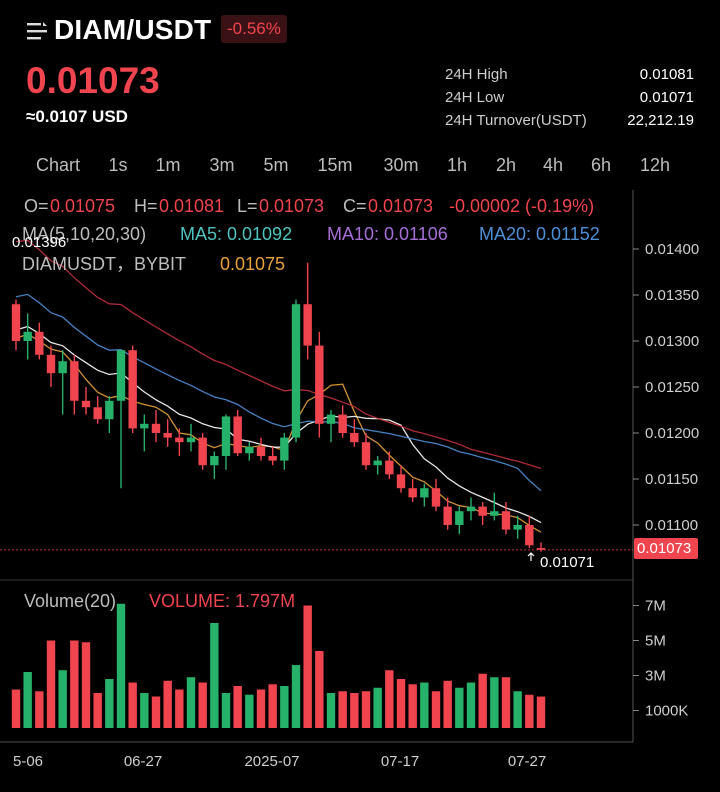 This screenshot has height=792, width=720. What do you see at coordinates (655, 676) in the screenshot?
I see `volume-tick-label: 3M` at bounding box center [655, 676].